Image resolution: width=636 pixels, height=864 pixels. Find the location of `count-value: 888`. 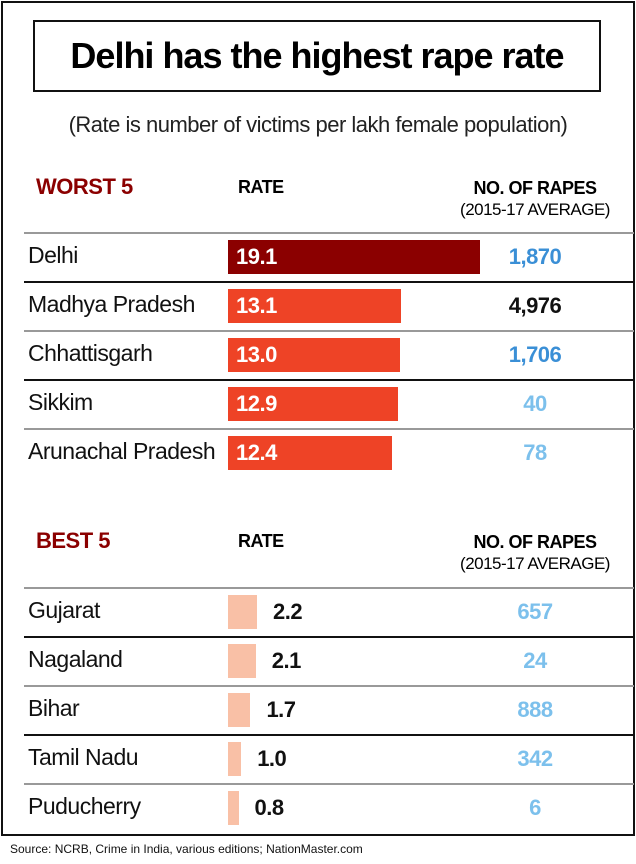

count-value: 888 is located at coordinates (535, 709).